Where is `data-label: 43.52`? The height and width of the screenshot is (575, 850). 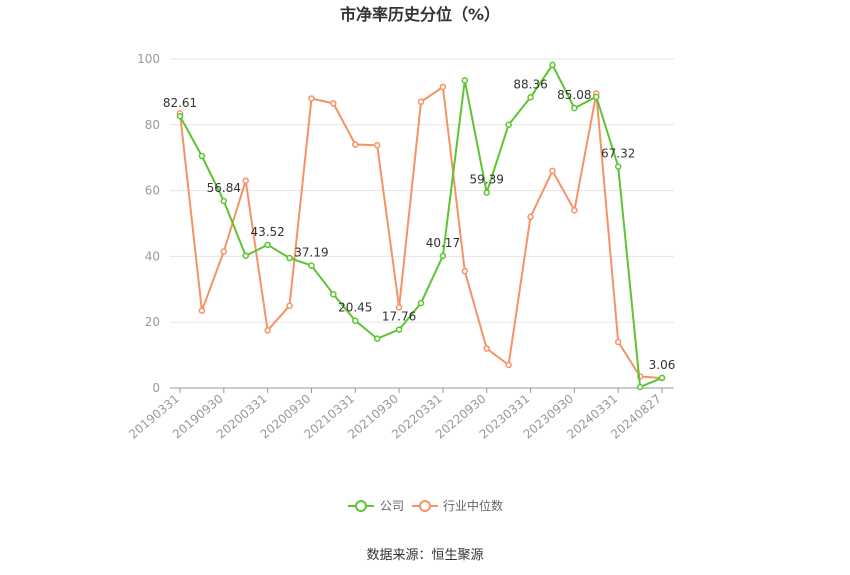
data-label: 43.52 is located at coordinates (267, 232).